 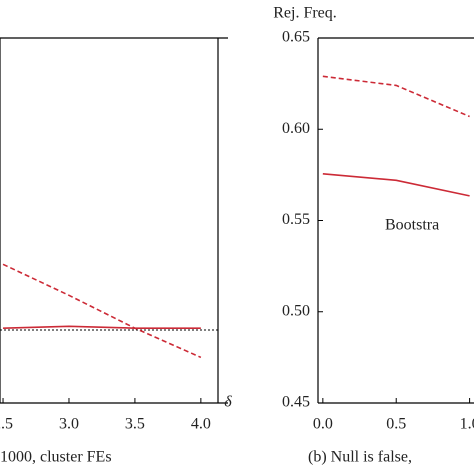 What do you see at coordinates (69, 424) in the screenshot?
I see `x-tick-label: 3.0` at bounding box center [69, 424].